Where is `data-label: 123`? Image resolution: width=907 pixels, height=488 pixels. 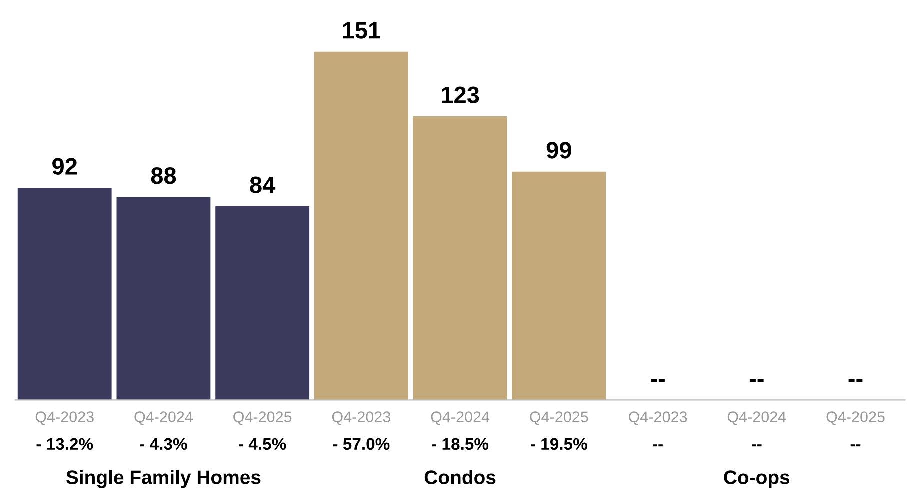 data-label: 123 is located at coordinates (461, 95).